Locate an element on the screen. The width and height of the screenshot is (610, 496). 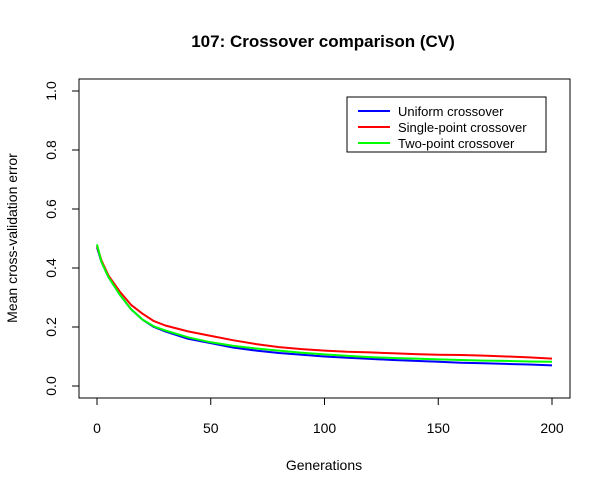
x-tick-label: 0 is located at coordinates (97, 428).